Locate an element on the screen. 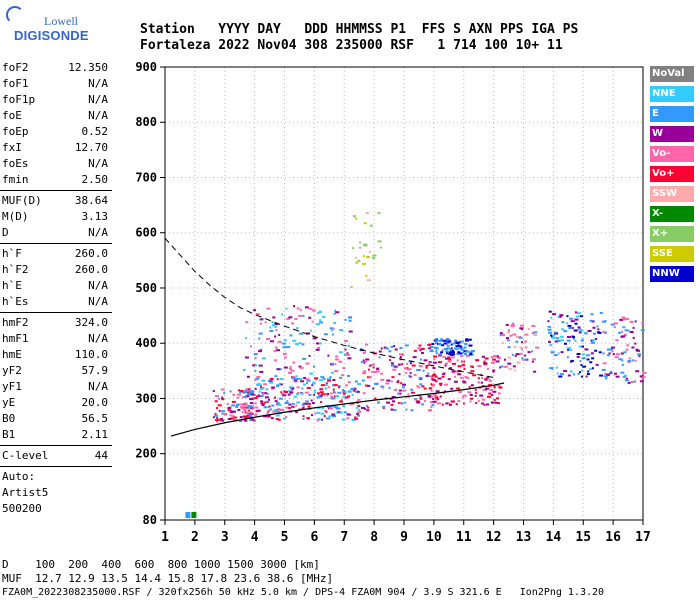 The width and height of the screenshot is (700, 600). param-name: foEs is located at coordinates (15, 163).